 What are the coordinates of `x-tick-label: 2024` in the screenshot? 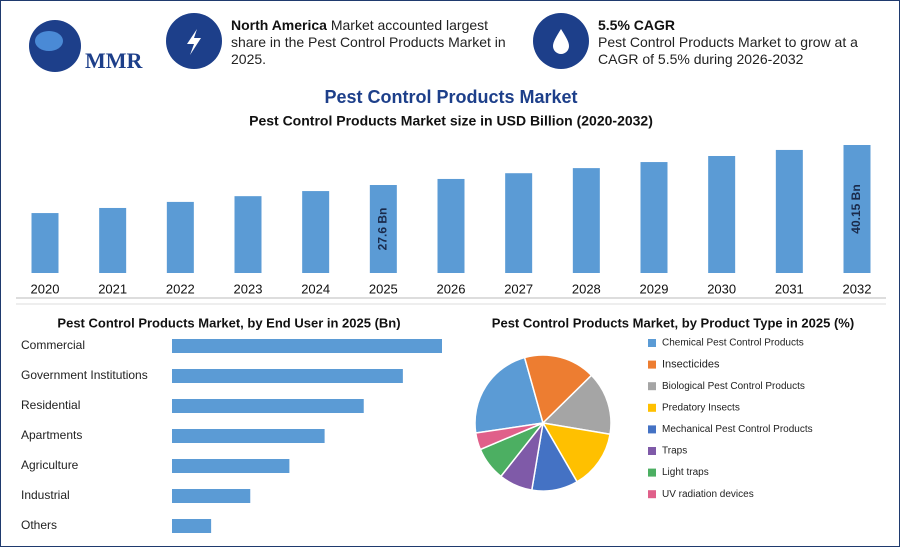 It's located at (315, 288).